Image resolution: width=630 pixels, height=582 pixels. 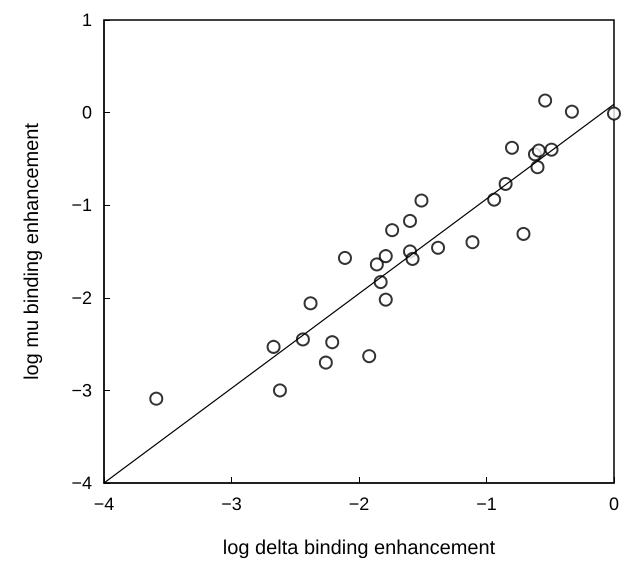 What do you see at coordinates (32, 251) in the screenshot?
I see `y-axis-title: log mu binding enhancement` at bounding box center [32, 251].